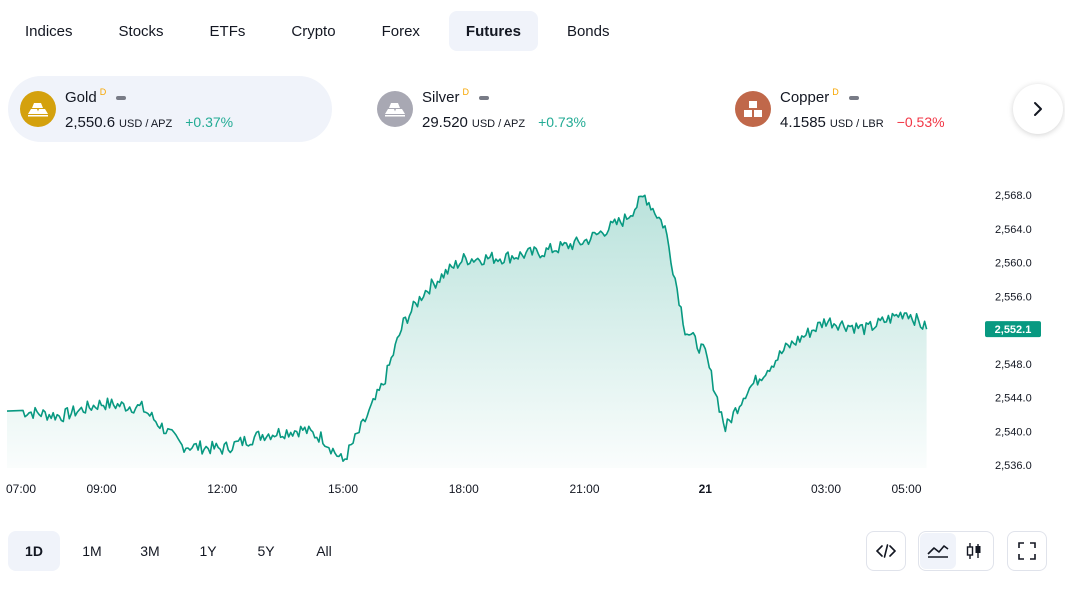 This screenshot has width=1065, height=600. What do you see at coordinates (863, 109) in the screenshot?
I see `symbol-card-copper: Copper D 4.1585 USD / LBR −0.53%` at bounding box center [863, 109].